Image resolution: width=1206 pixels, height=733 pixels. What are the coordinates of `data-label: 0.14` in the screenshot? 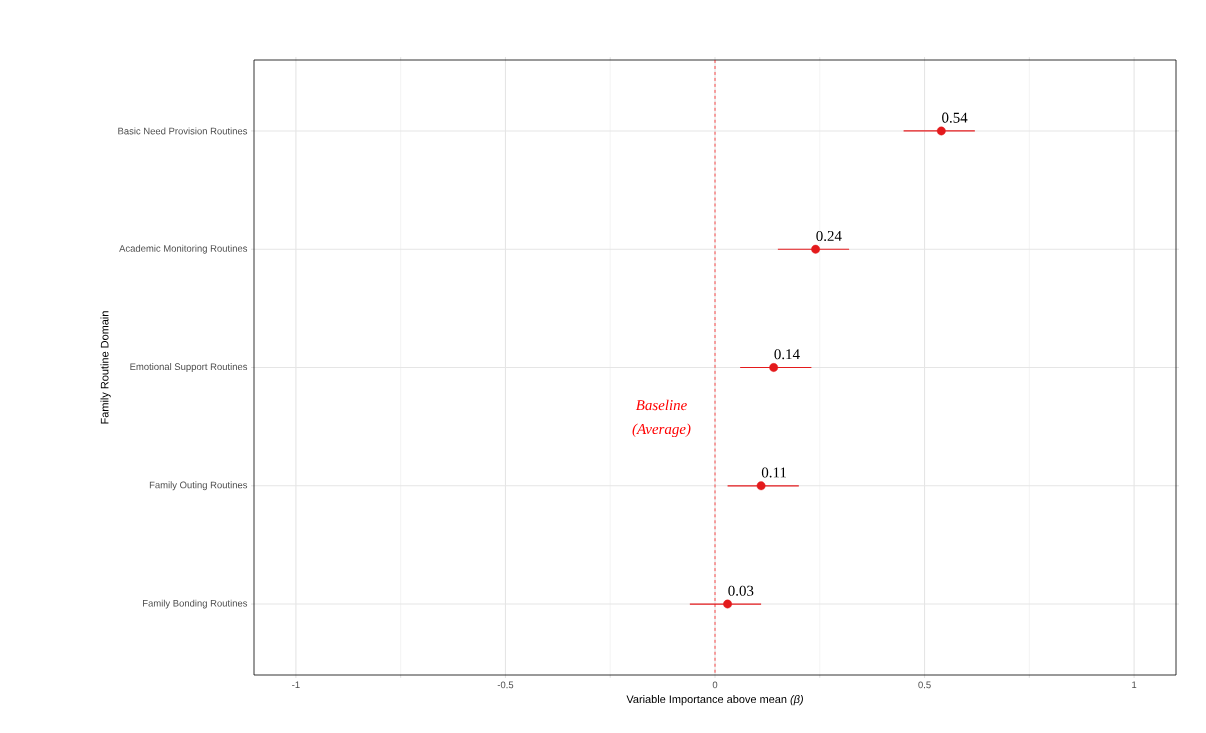 It's located at (787, 354).